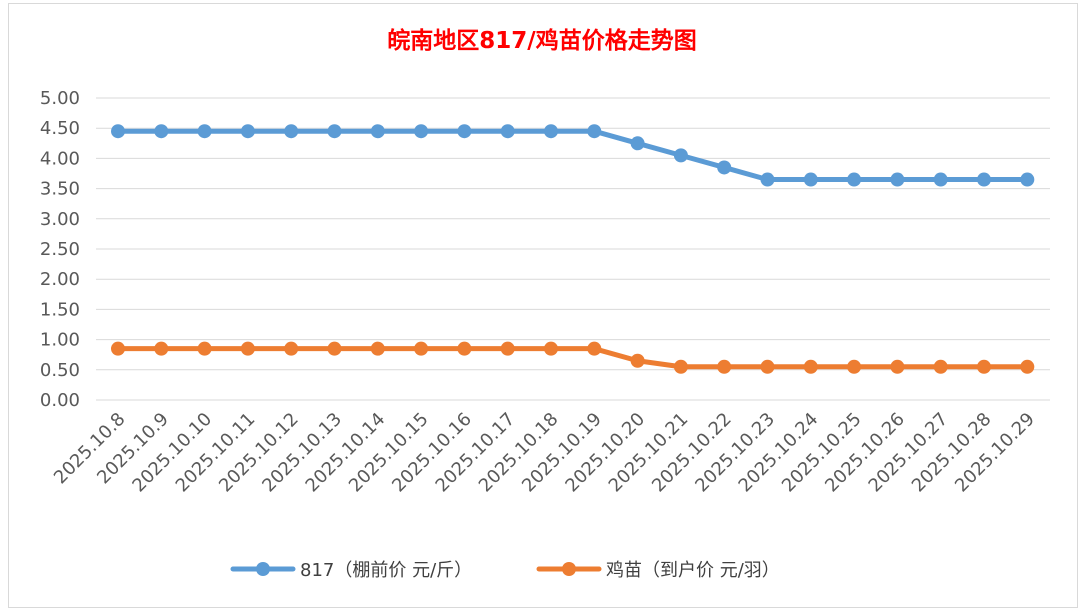  Describe the element at coordinates (60, 98) in the screenshot. I see `y-tick-label: 5.00` at that location.